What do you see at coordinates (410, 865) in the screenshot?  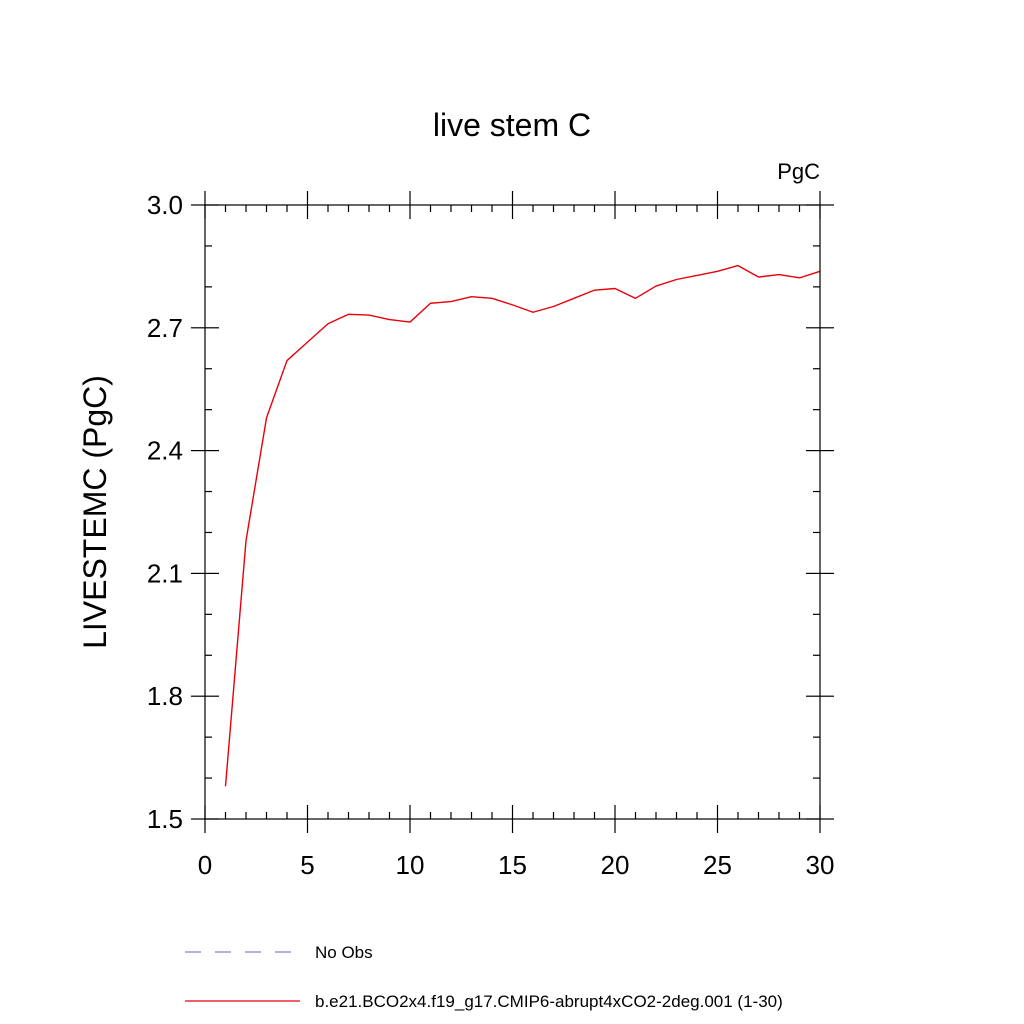 I see `x-tick-label: 10` at bounding box center [410, 865].